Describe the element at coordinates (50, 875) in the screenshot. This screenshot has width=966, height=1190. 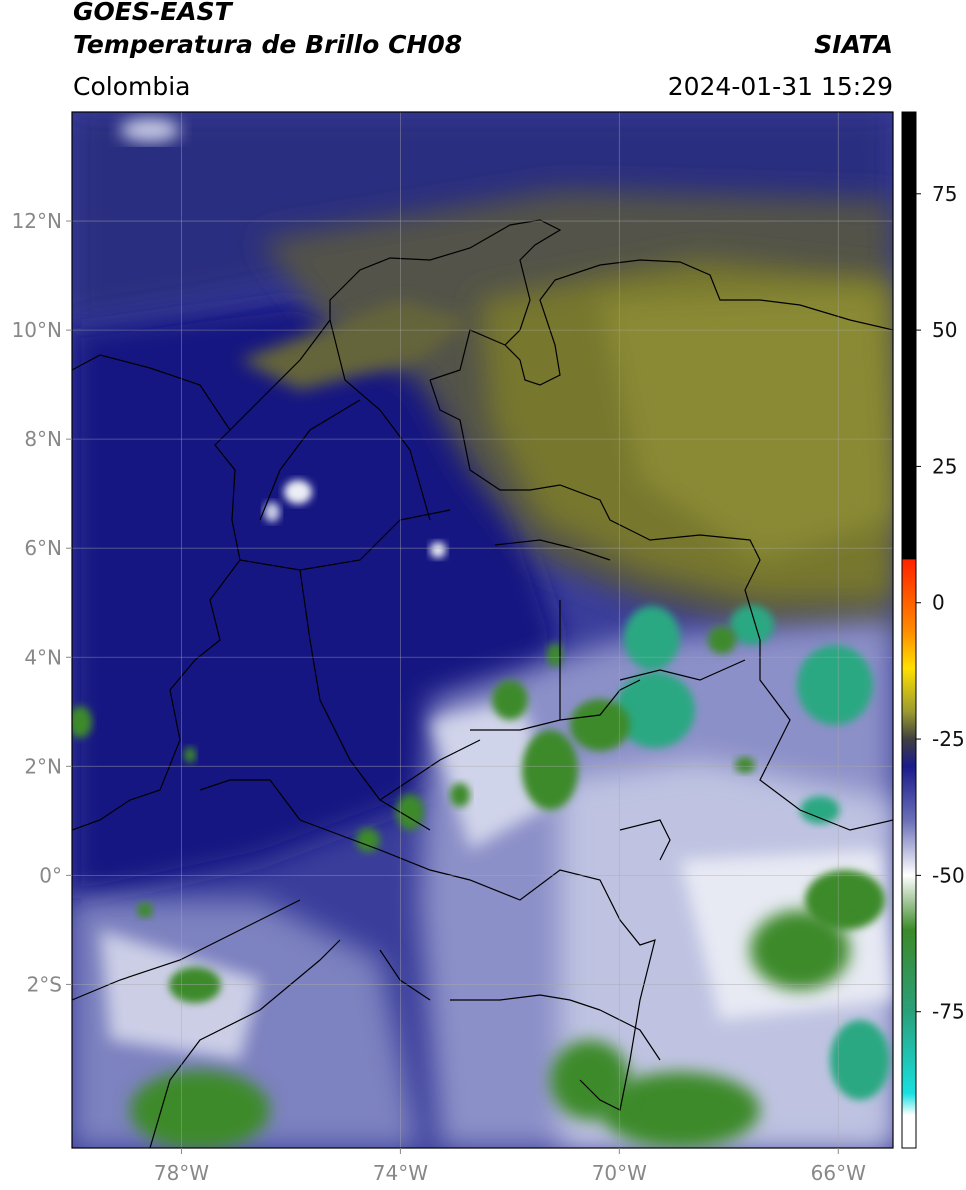
I see `lat-tick-label: 0°` at that location.